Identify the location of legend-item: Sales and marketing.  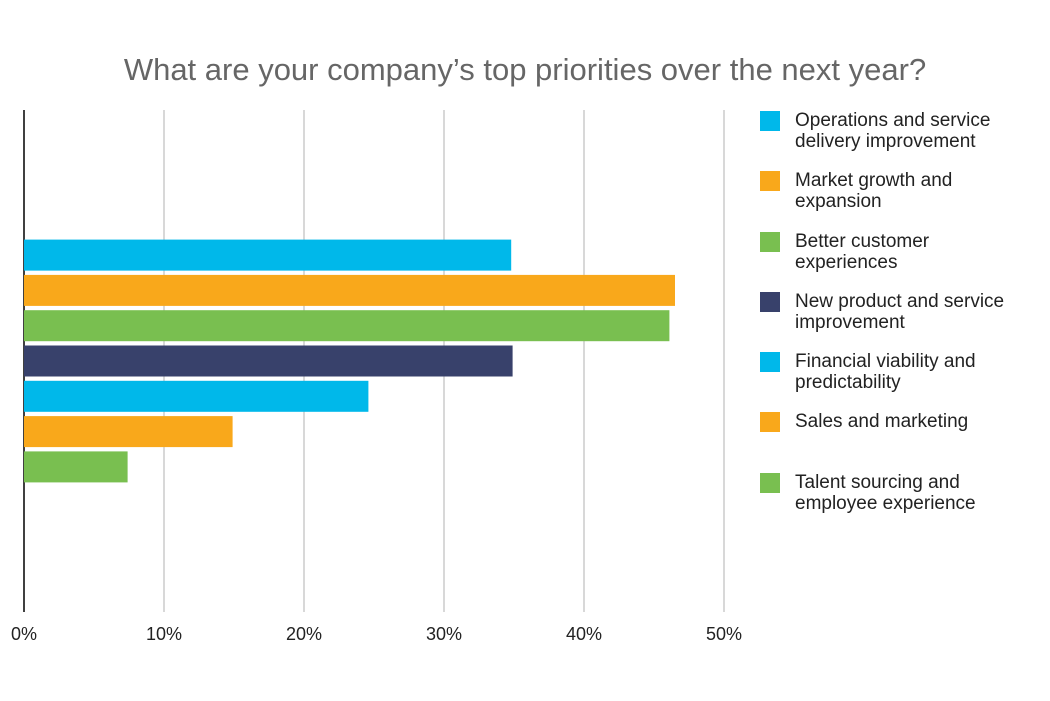
(890, 441).